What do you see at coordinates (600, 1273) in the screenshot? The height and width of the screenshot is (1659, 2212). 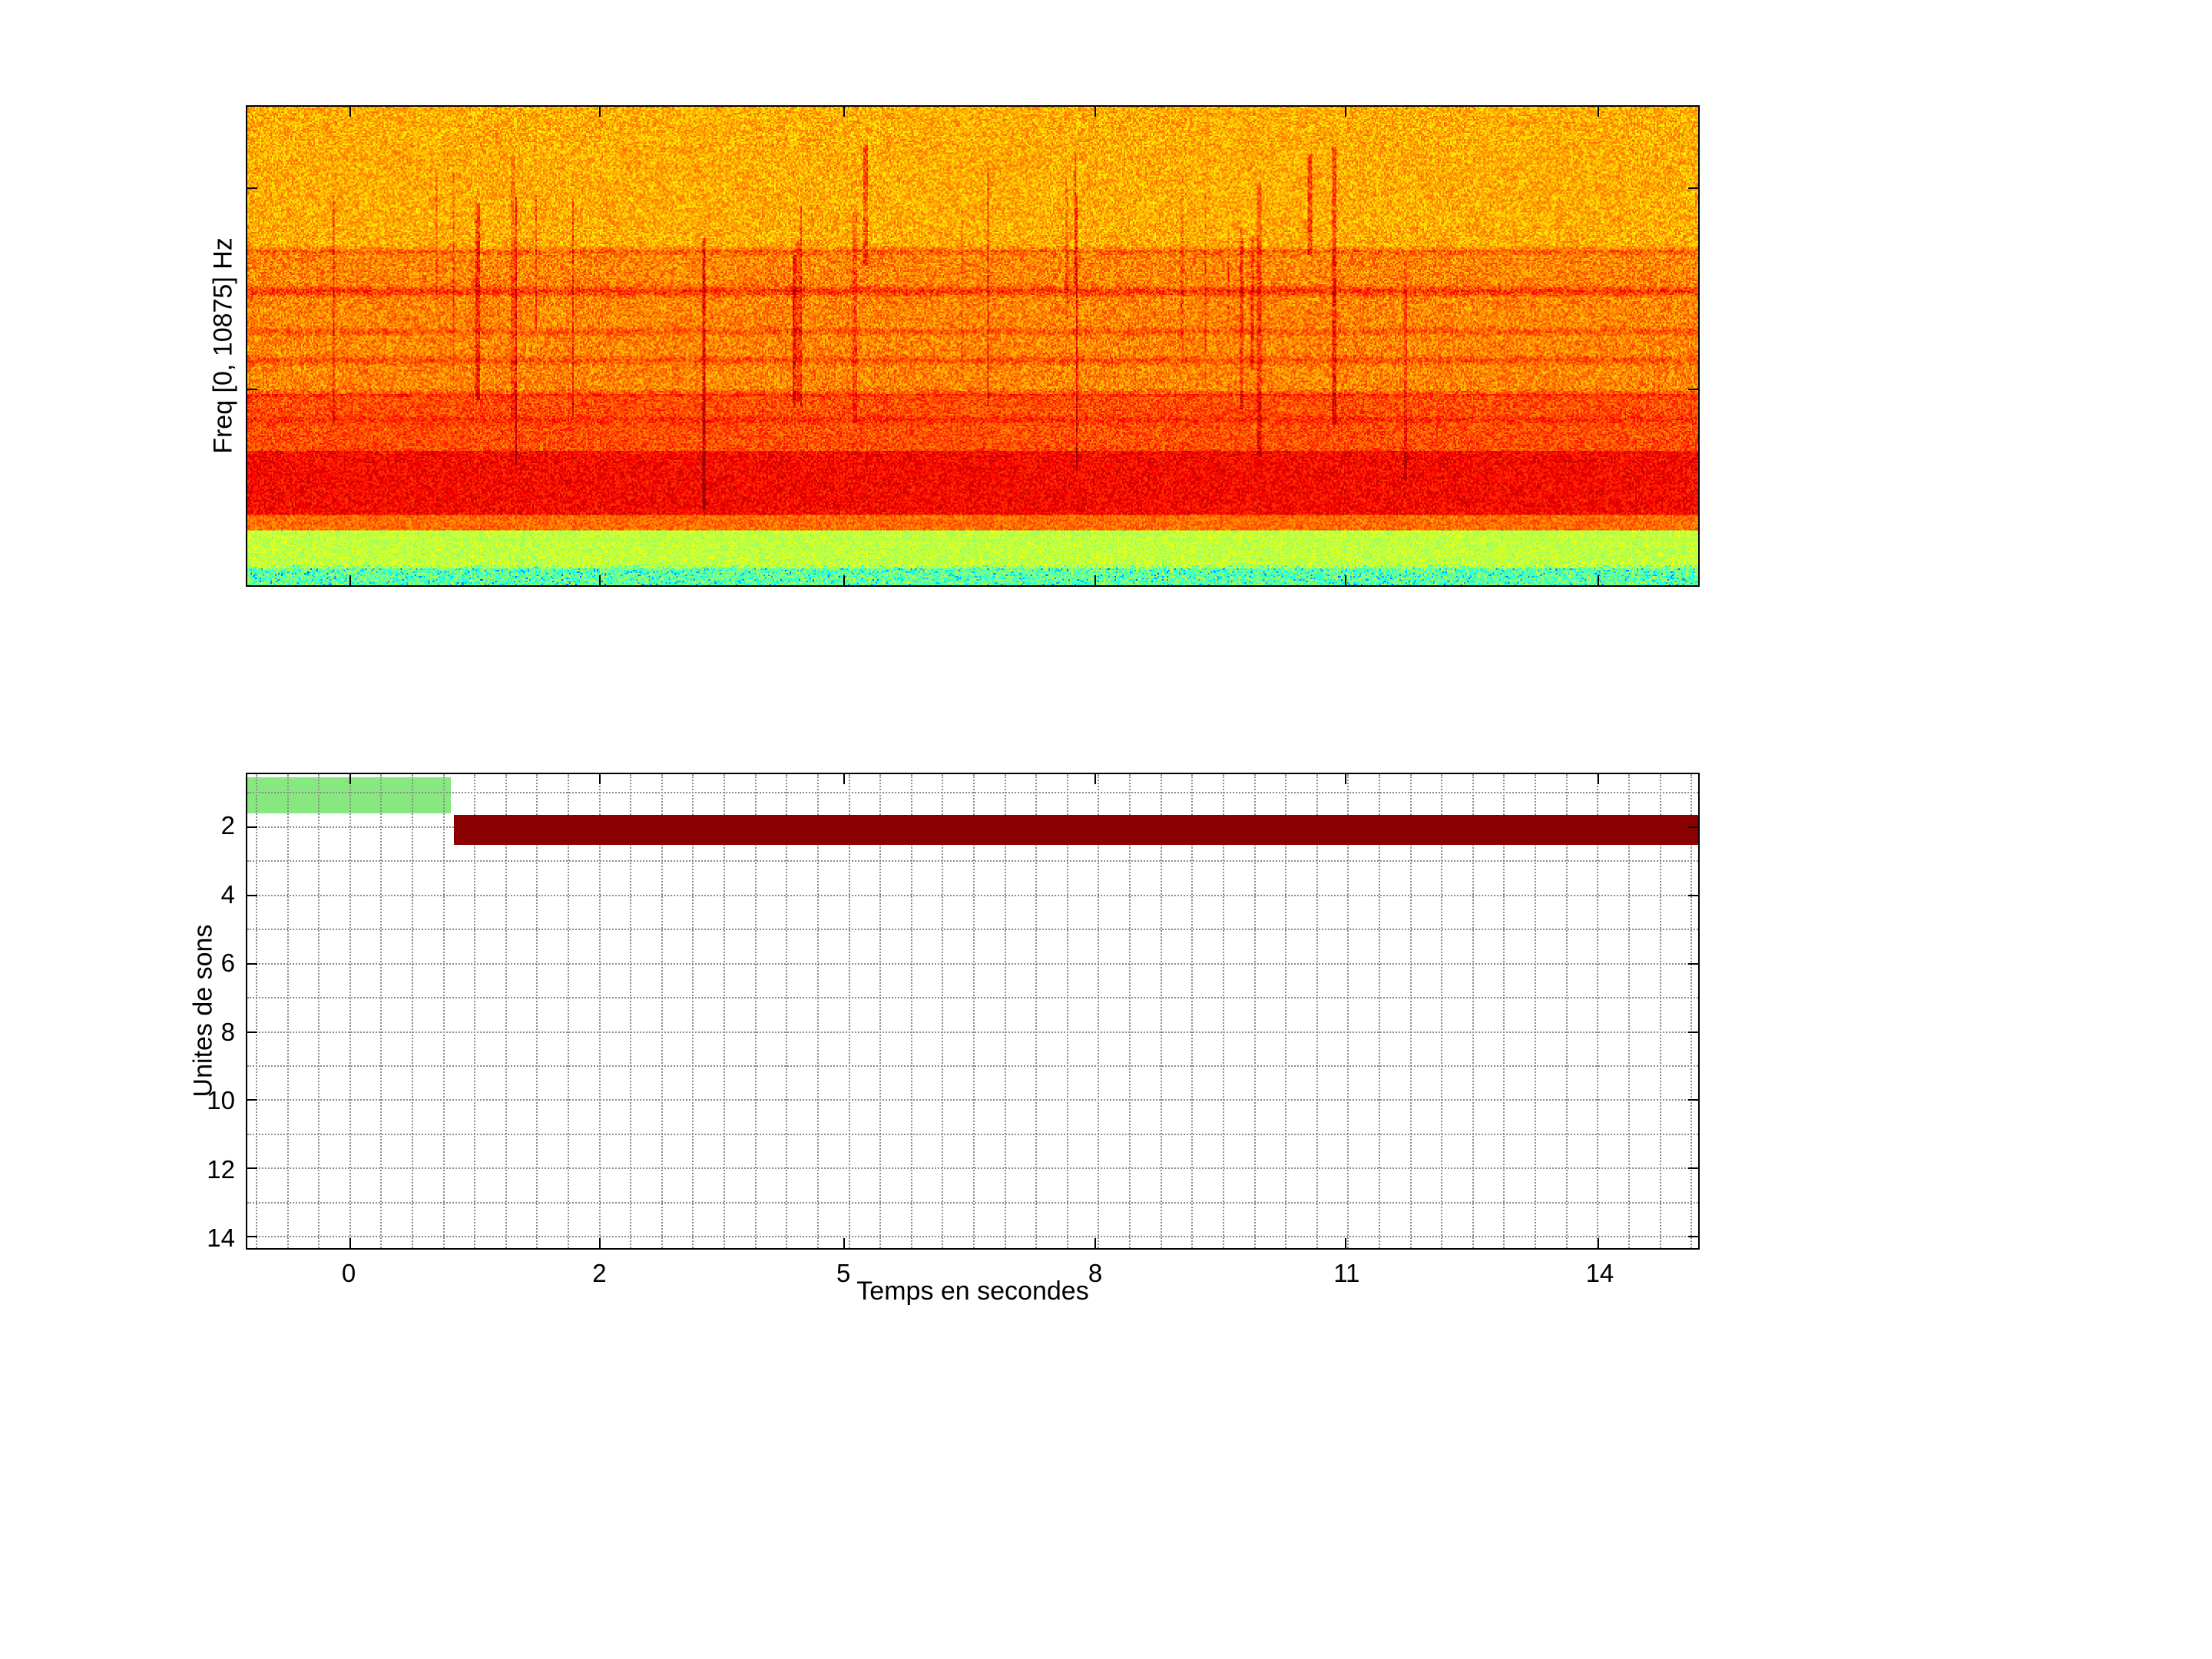 I see `x-tick-label: 2` at bounding box center [600, 1273].